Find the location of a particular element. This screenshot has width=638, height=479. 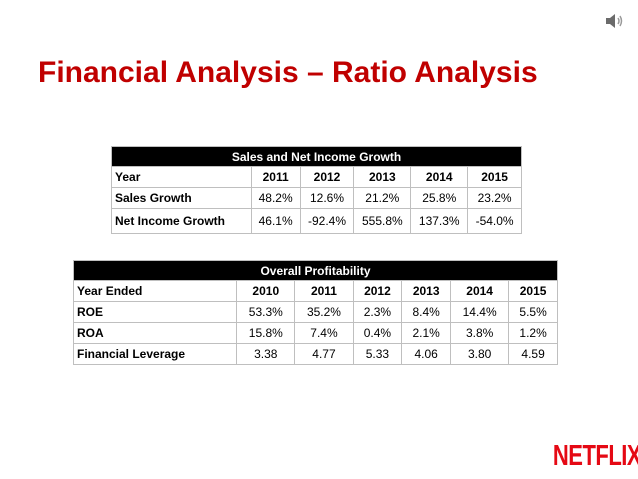

row-label: Net Income Growth is located at coordinates (181, 221).